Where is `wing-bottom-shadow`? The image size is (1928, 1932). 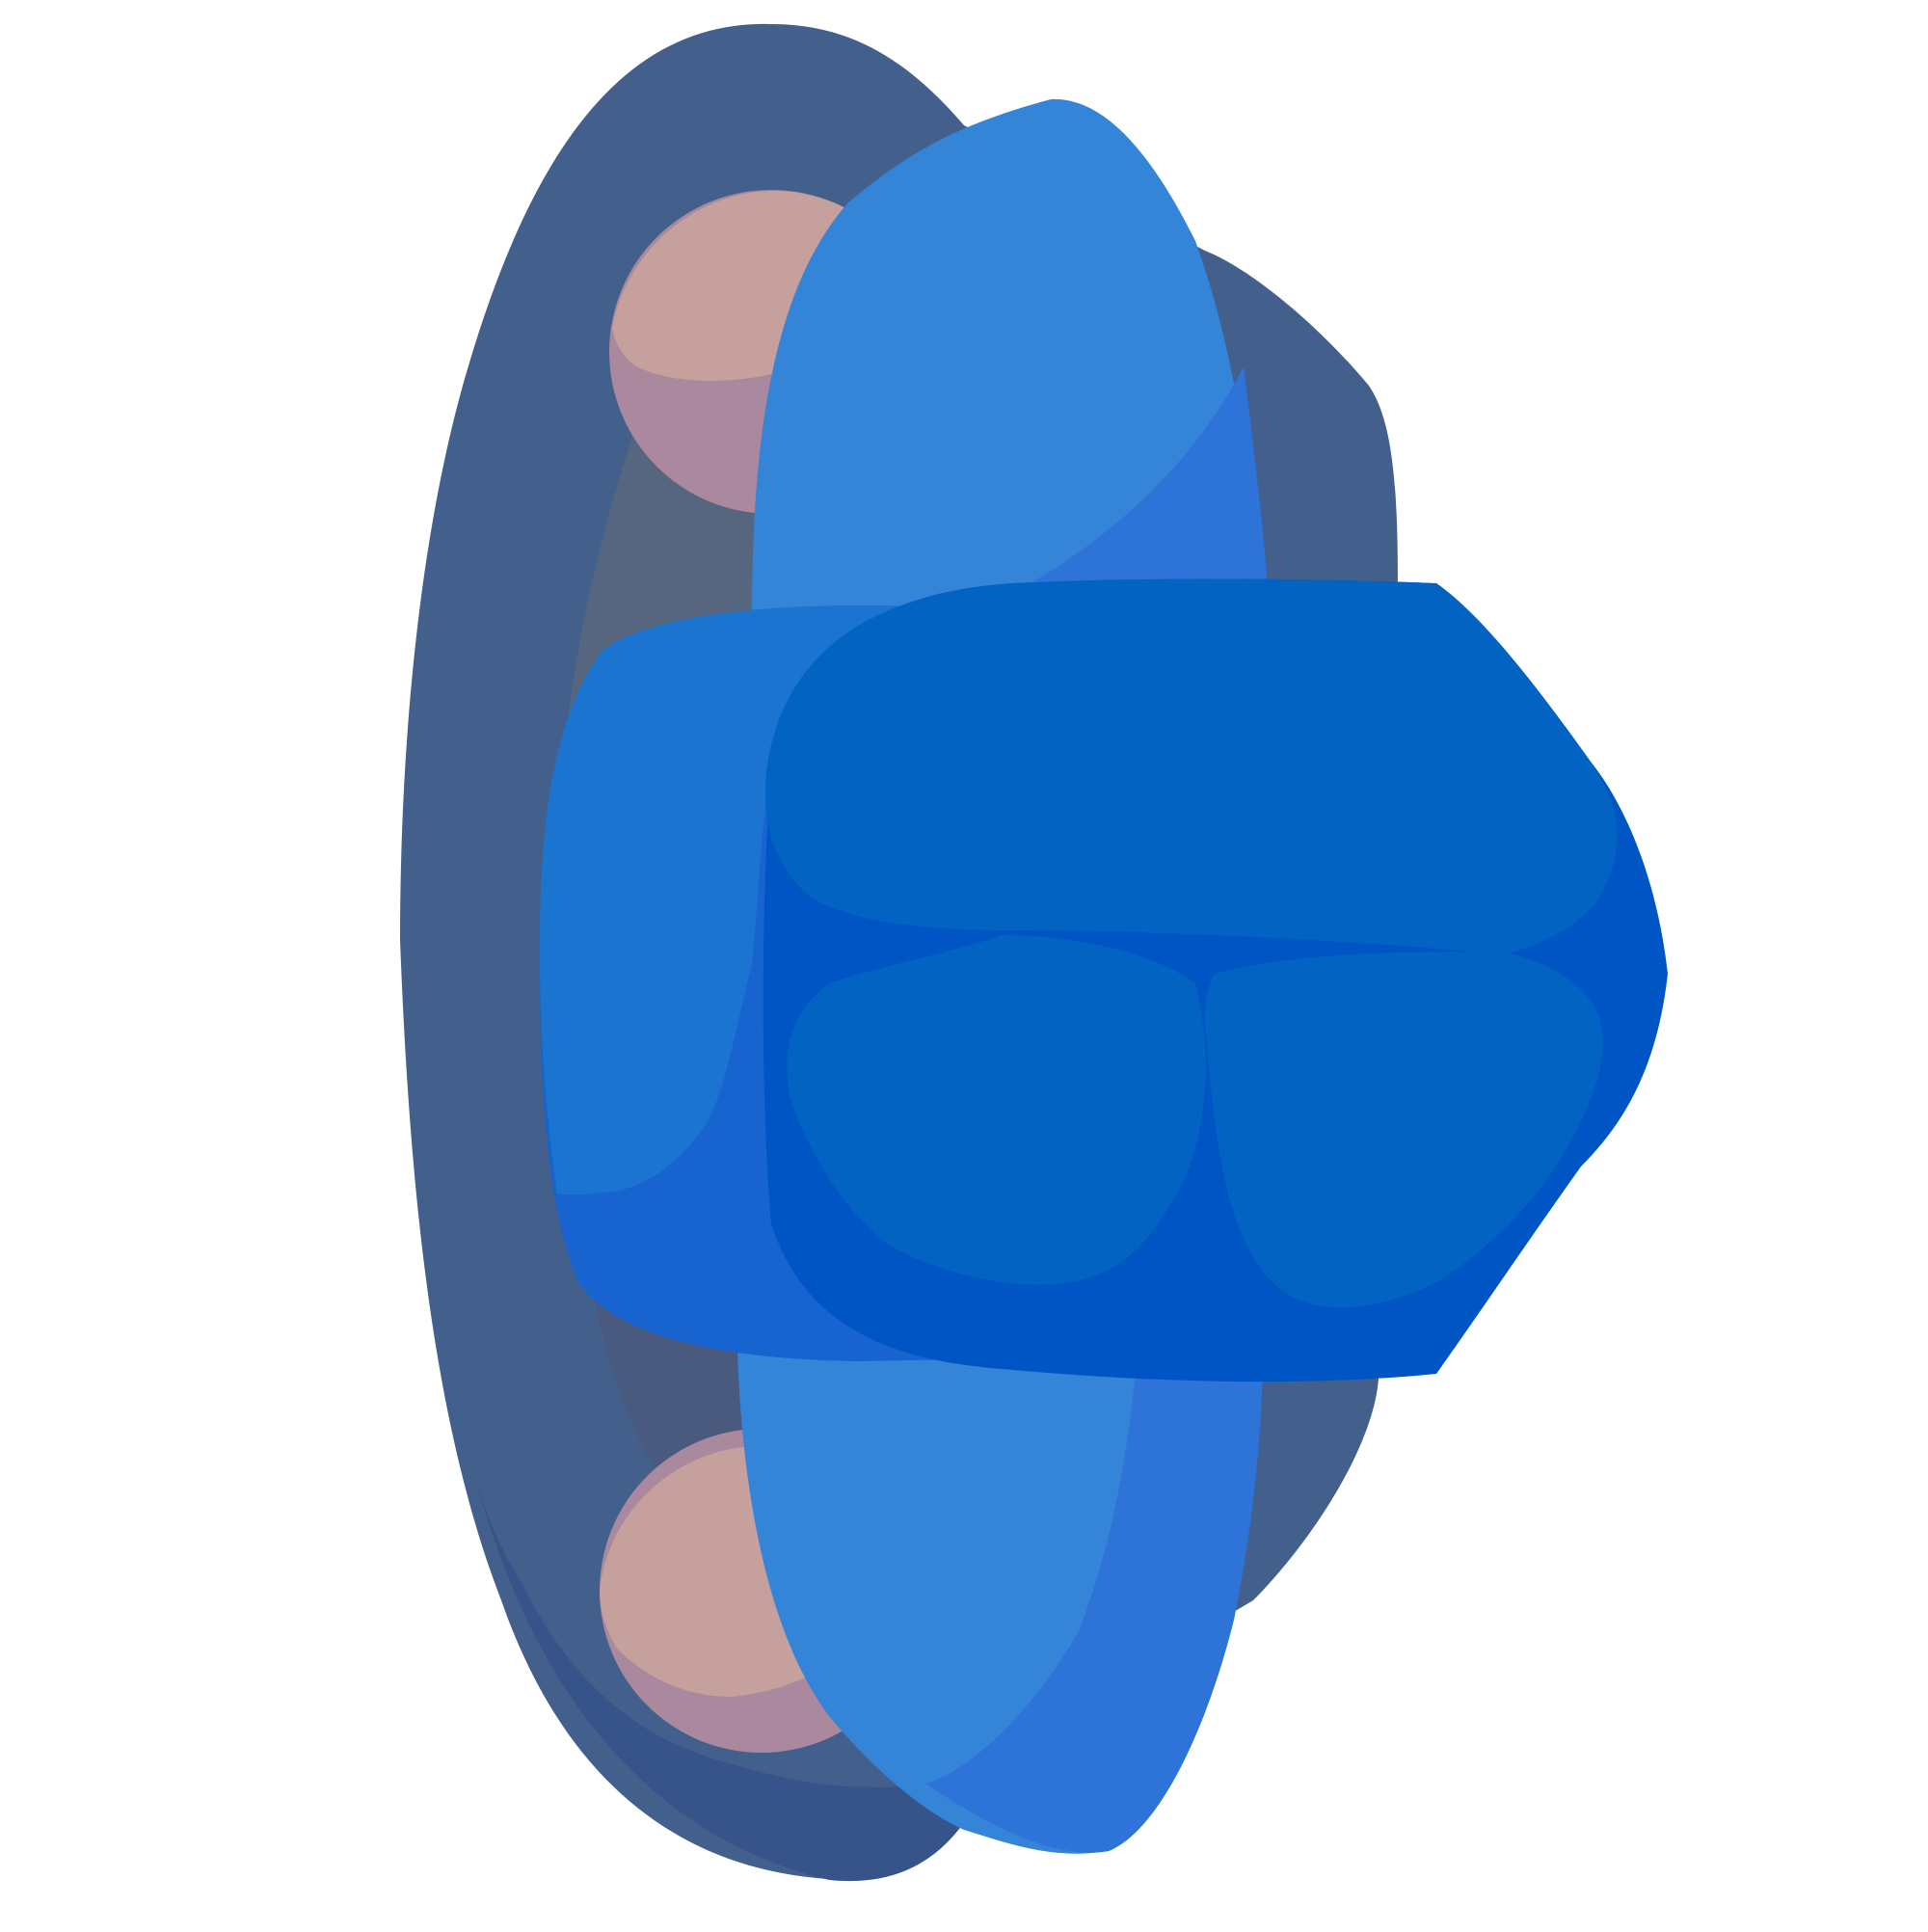
wing-bottom-shadow is located at coordinates (1094, 1602).